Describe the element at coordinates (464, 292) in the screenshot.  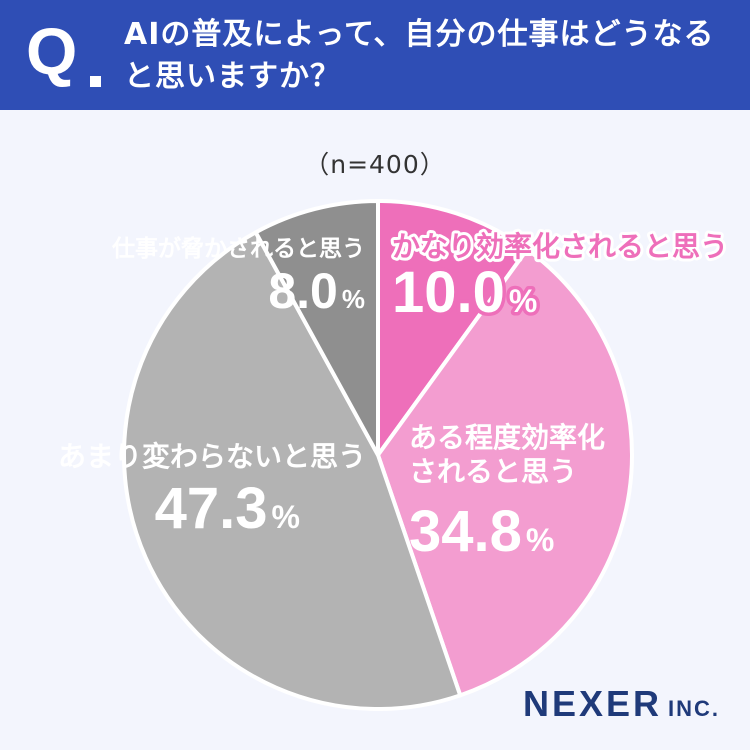
I see `slice-value-kanari-kouritsuka: 10.0%` at that location.